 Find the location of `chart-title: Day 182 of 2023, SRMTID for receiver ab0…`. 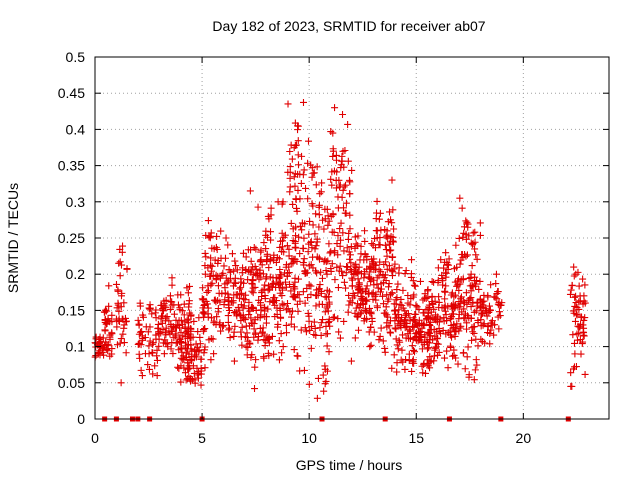

chart-title: Day 182 of 2023, SRMTID for receiver ab0… is located at coordinates (348, 26).